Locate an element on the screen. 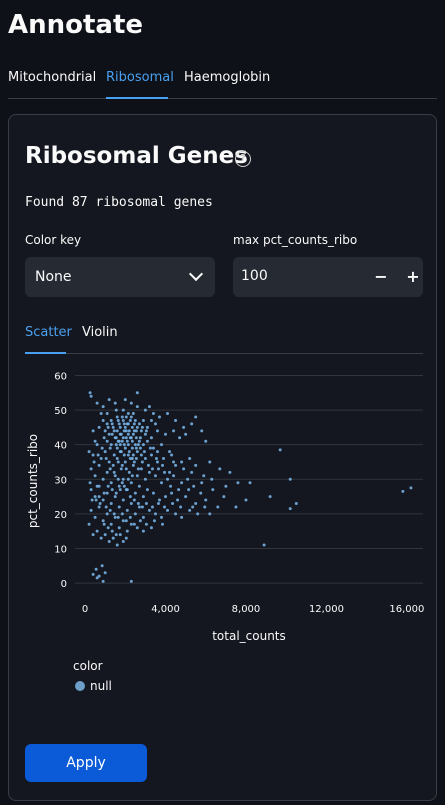 Image resolution: width=445 pixels, height=805 pixels. y-tick-label: 40 is located at coordinates (60, 446).